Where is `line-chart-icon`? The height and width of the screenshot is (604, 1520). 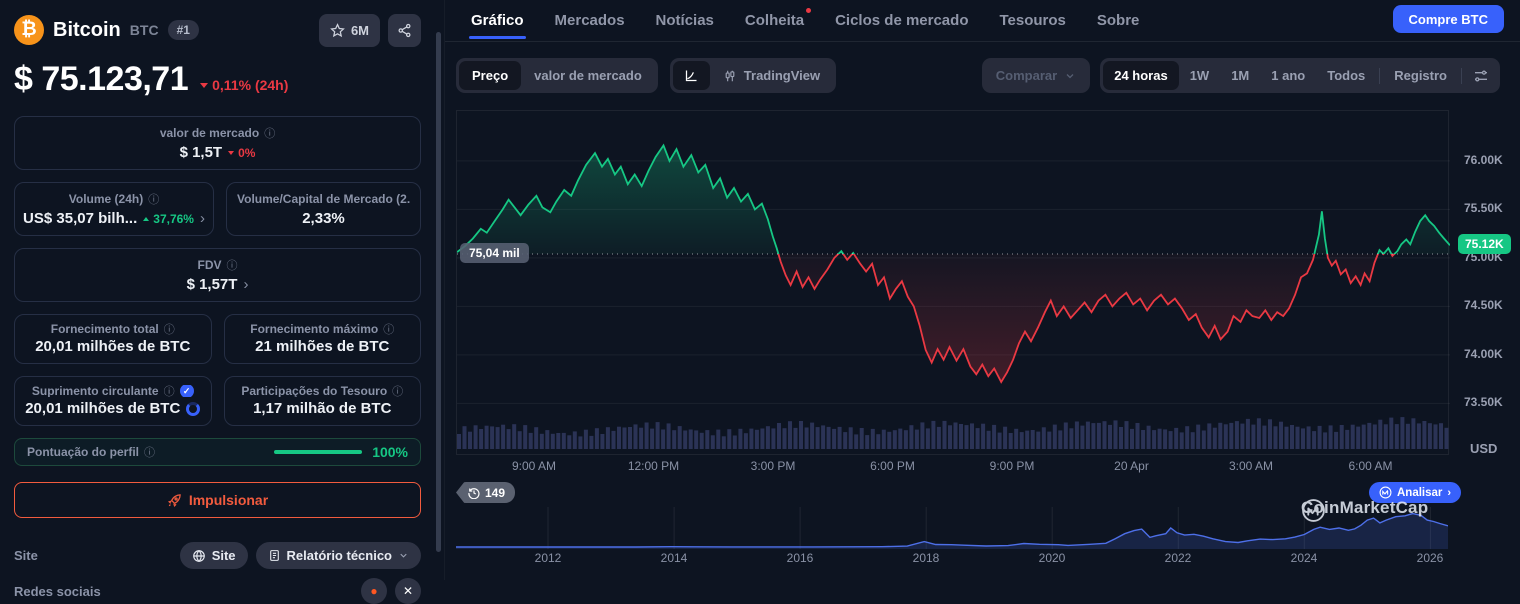
line-chart-icon is located at coordinates (691, 76).